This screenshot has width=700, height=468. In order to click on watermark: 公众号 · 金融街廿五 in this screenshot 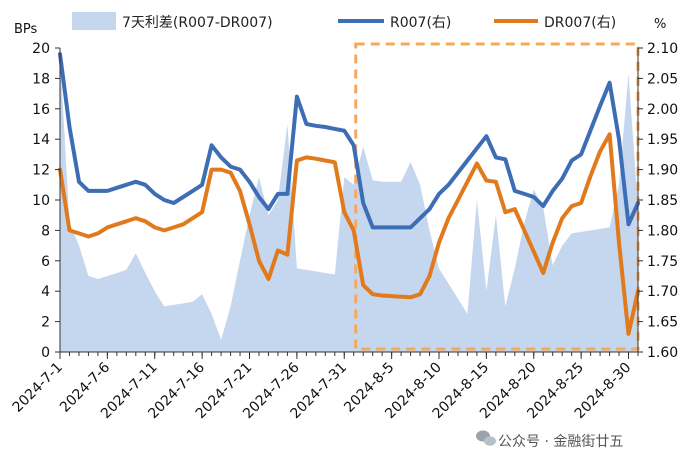, I will do `click(549, 440)`.